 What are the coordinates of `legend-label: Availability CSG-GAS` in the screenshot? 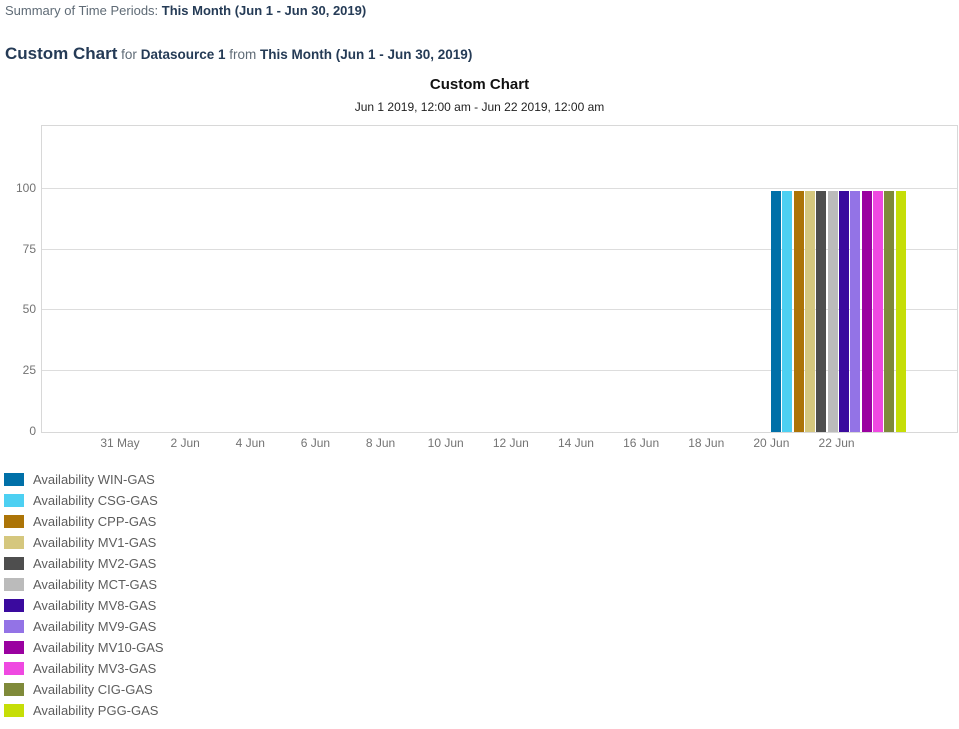 It's located at (95, 500).